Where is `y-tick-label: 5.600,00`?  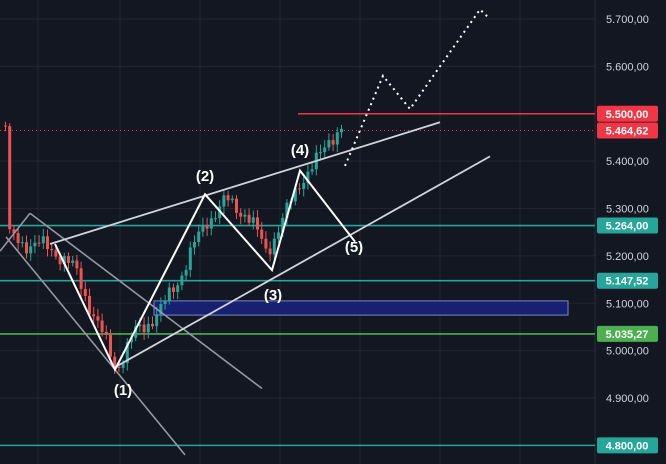
y-tick-label: 5.600,00 is located at coordinates (627, 67).